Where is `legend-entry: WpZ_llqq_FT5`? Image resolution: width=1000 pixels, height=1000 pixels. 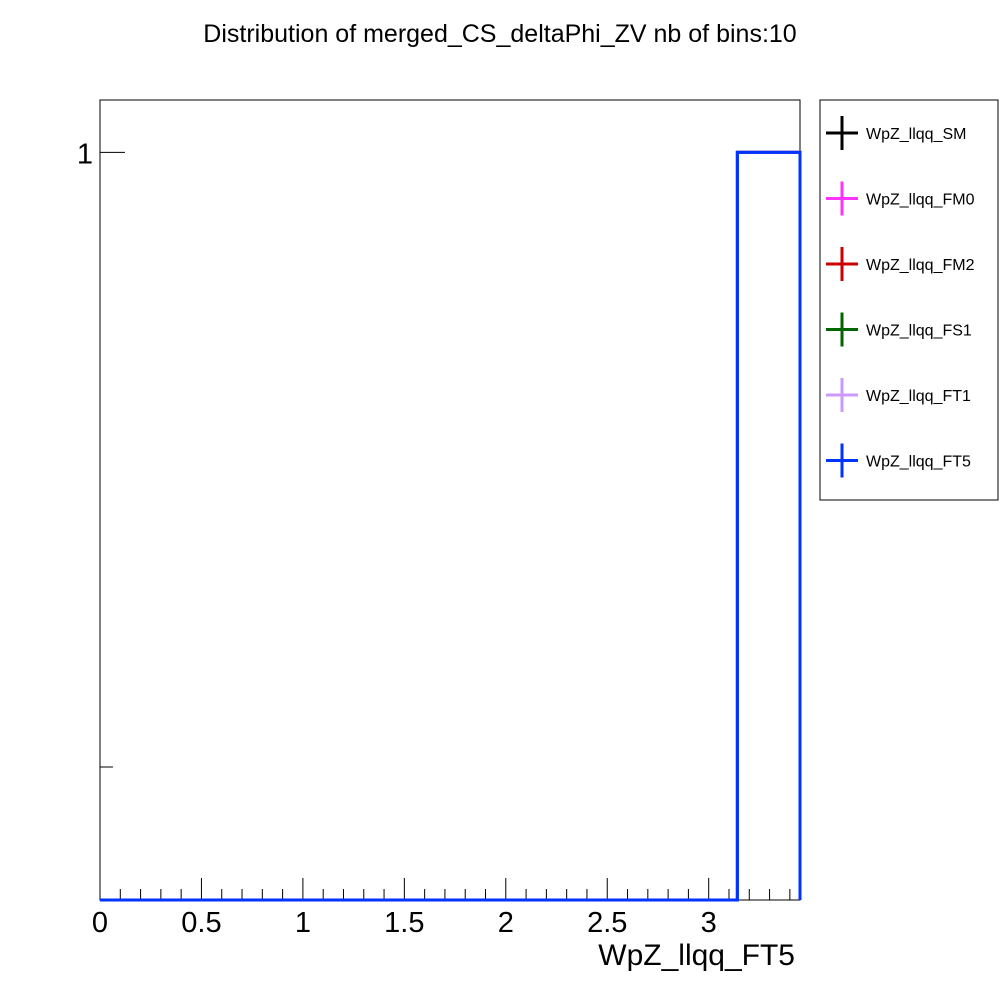
legend-entry: WpZ_llqq_FT5 is located at coordinates (898, 460).